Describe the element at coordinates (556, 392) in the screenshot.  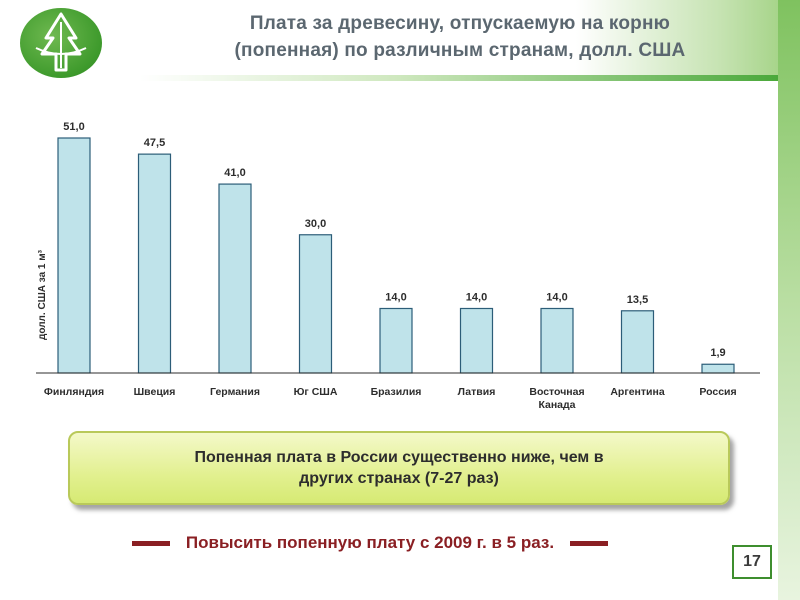
I see `category-label-6-line-0: Восточная` at that location.